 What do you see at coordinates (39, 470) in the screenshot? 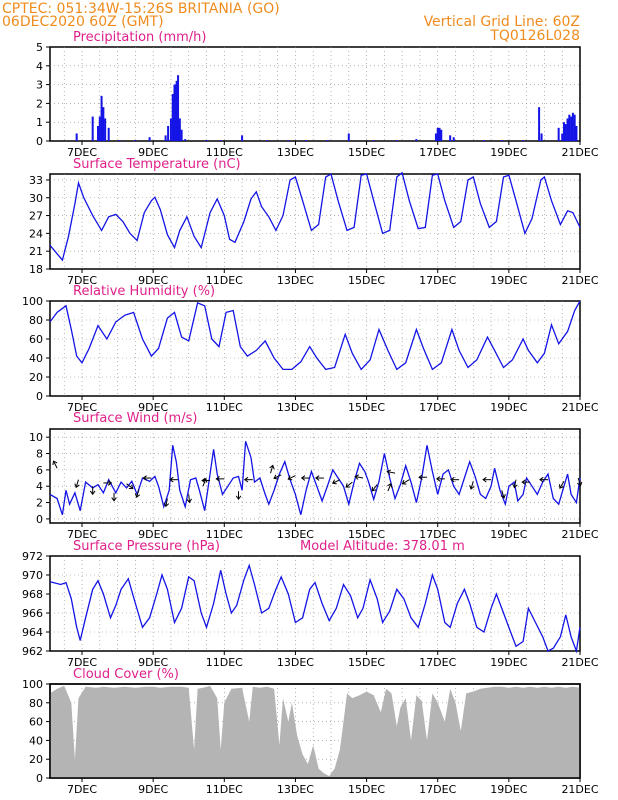
I see `y-tick-label: 6` at bounding box center [39, 470].